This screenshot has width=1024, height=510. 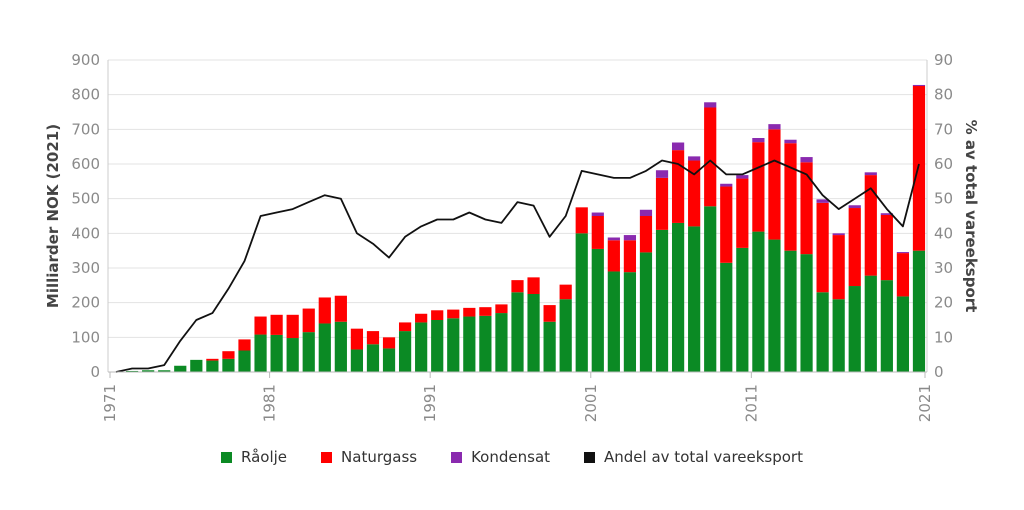 What do you see at coordinates (501, 342) in the screenshot?
I see `bar-r-olje-1995` at bounding box center [501, 342].